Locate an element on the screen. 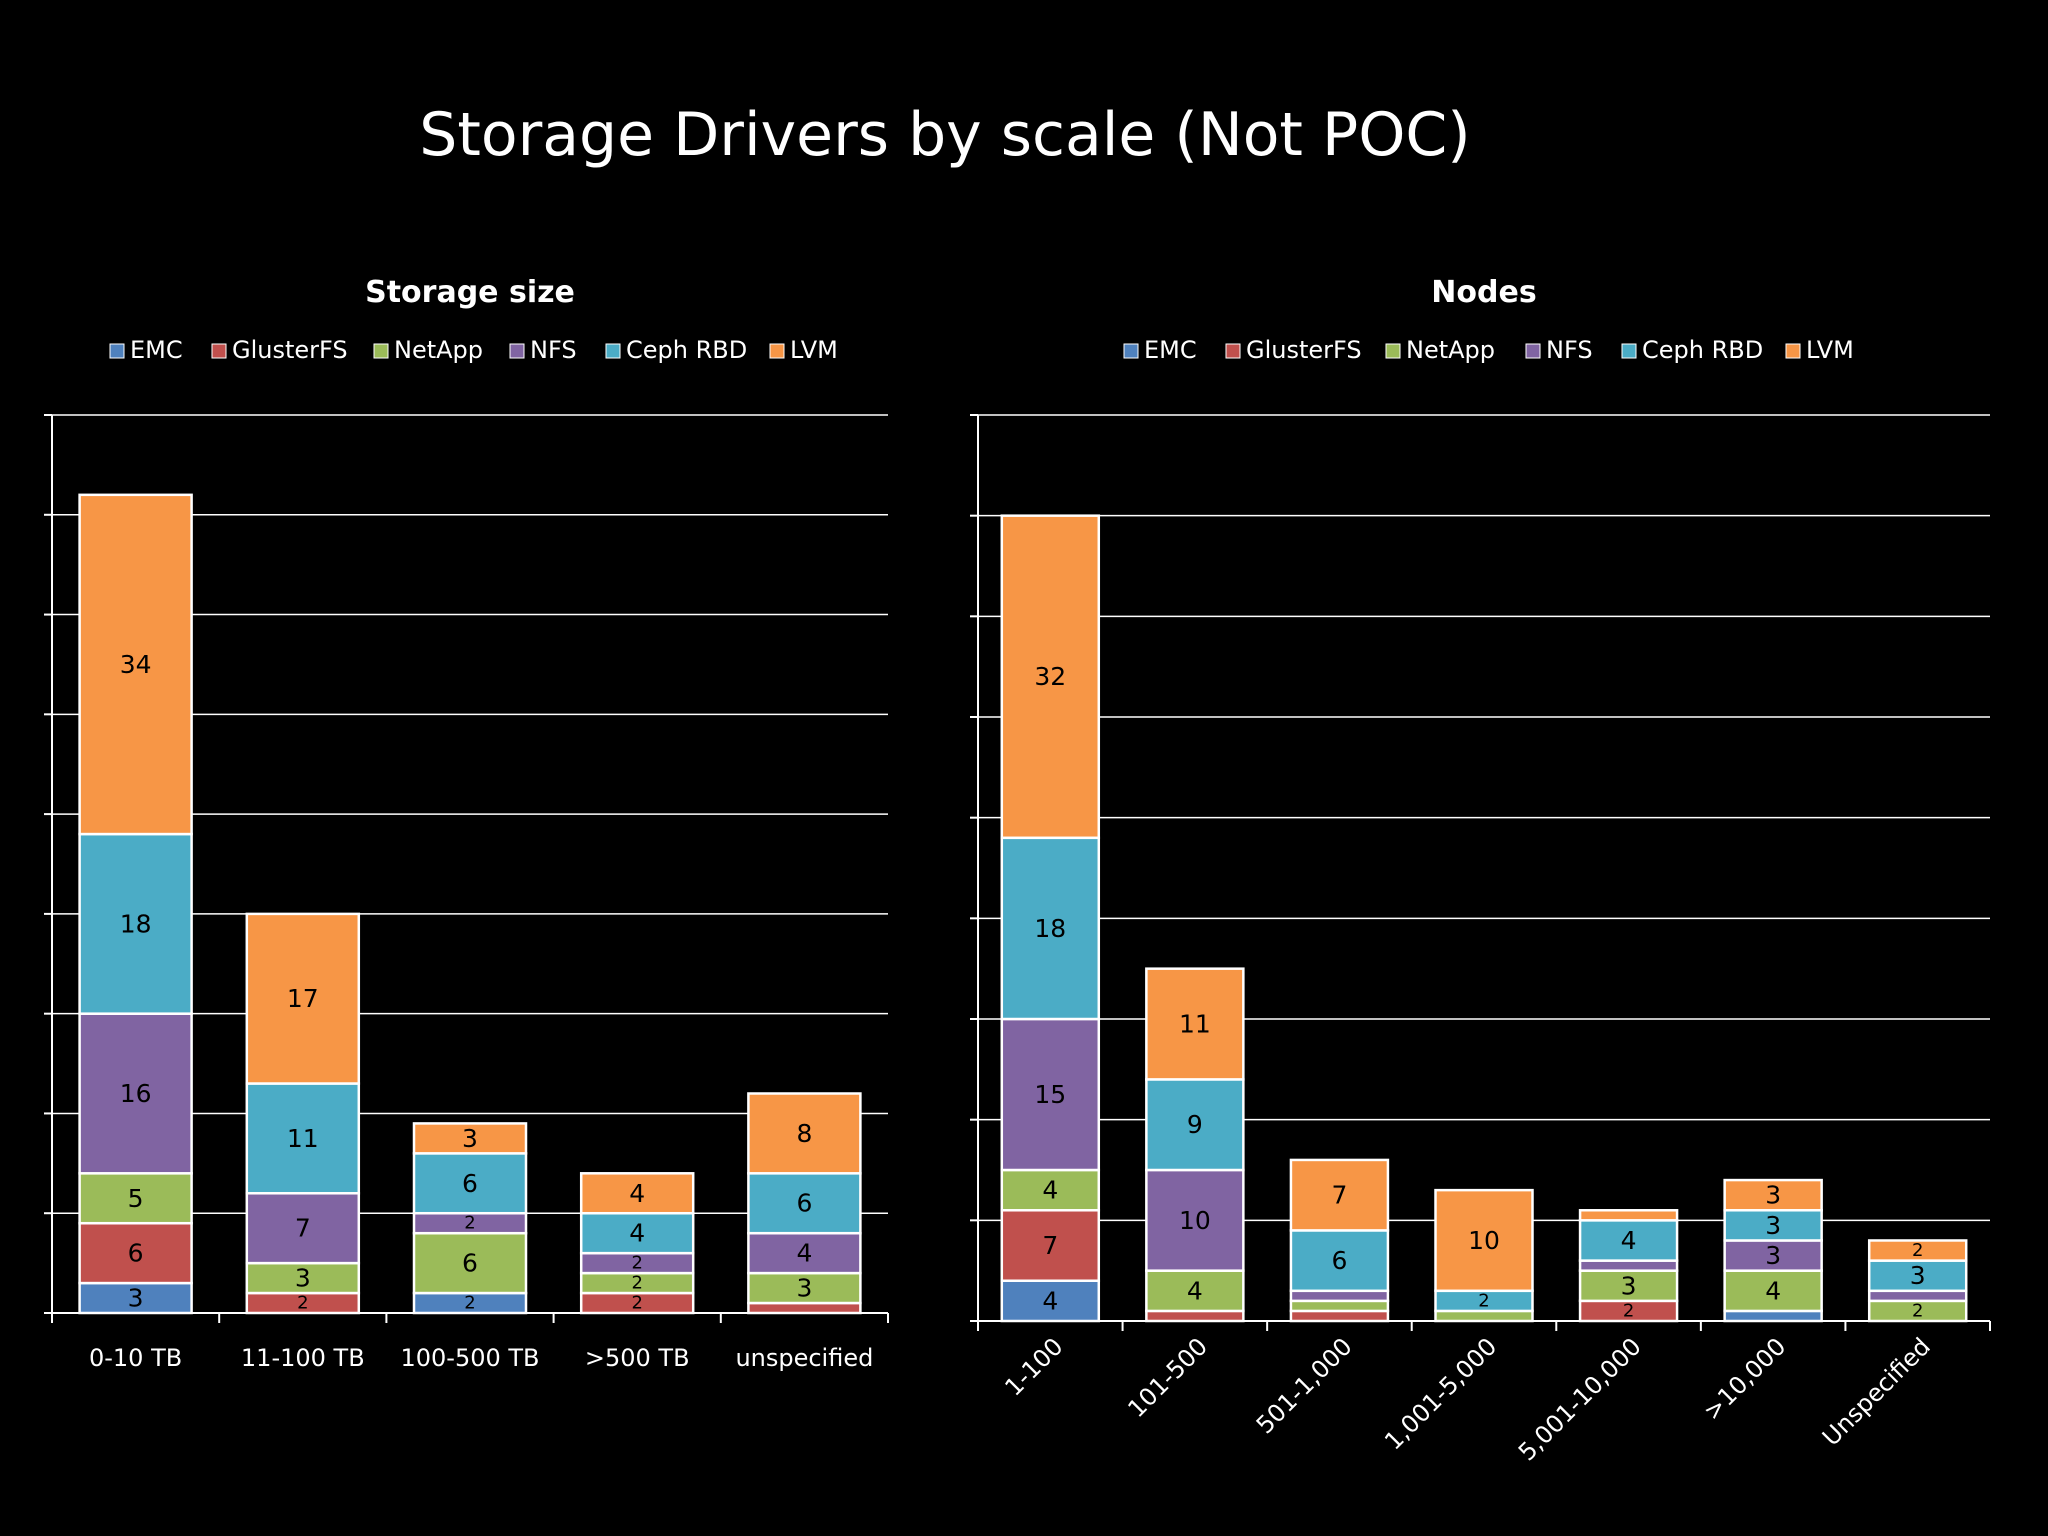 The height and width of the screenshot is (1536, 2048). data-label: 9 is located at coordinates (1195, 1124).